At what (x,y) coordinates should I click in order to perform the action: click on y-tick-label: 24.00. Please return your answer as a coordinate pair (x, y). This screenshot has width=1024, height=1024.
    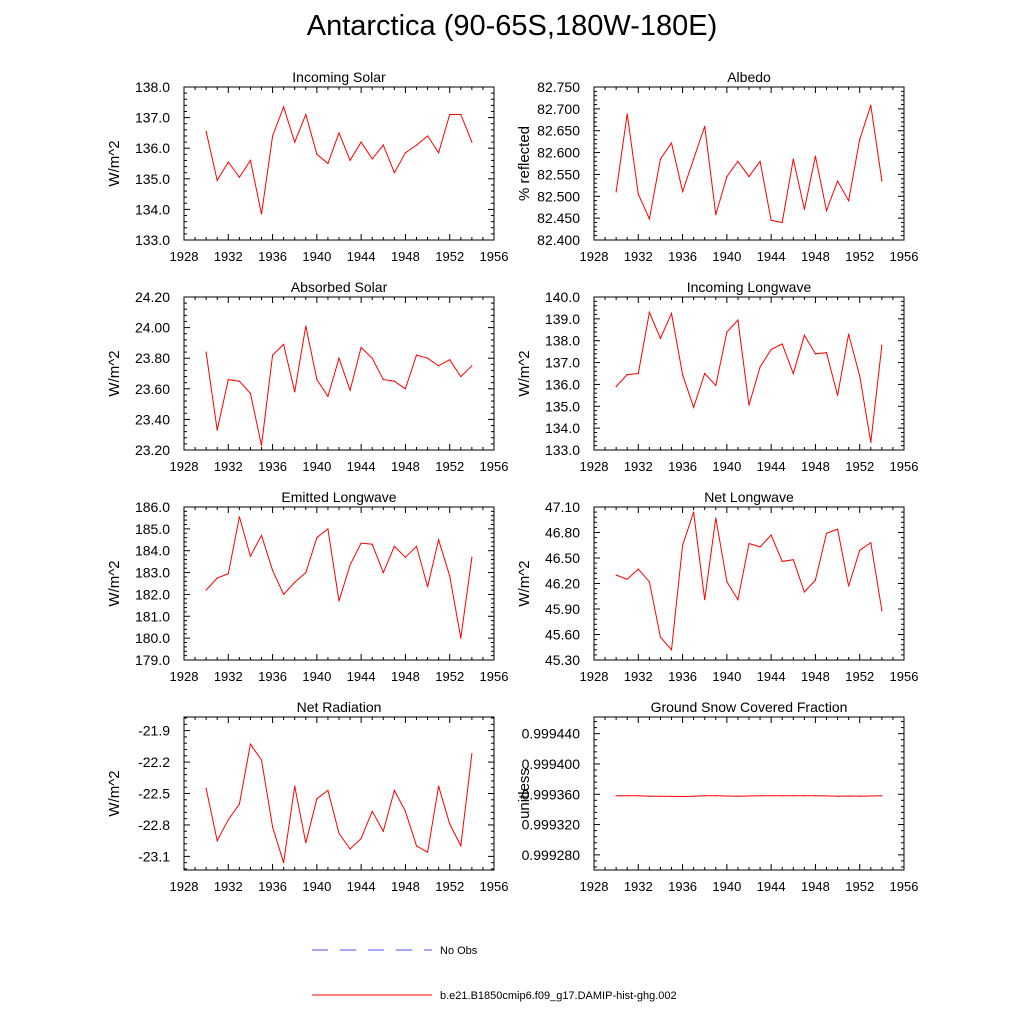
    Looking at the image, I should click on (152, 328).